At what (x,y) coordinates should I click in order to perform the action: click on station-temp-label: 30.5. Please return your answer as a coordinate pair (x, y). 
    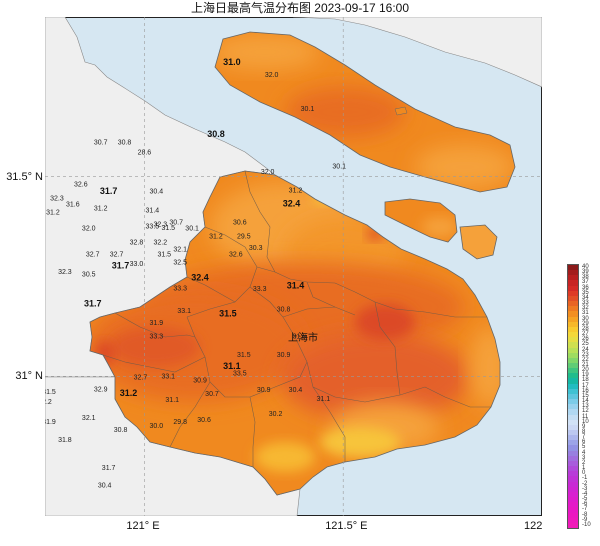
    Looking at the image, I should click on (89, 274).